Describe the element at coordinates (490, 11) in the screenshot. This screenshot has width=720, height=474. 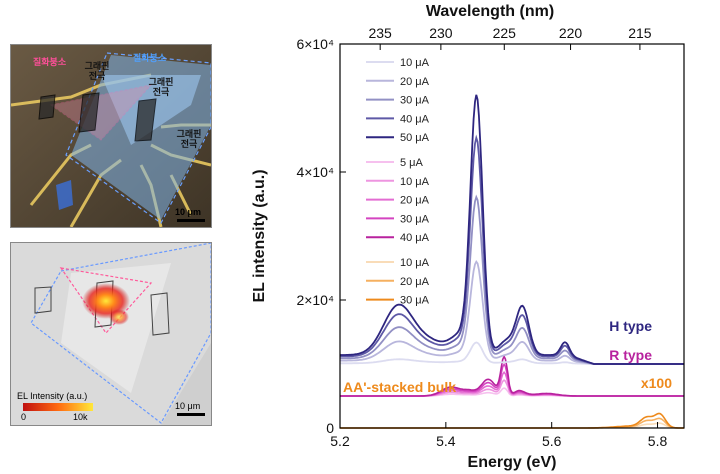
I see `top-axis-title: Wavelength (nm)` at that location.